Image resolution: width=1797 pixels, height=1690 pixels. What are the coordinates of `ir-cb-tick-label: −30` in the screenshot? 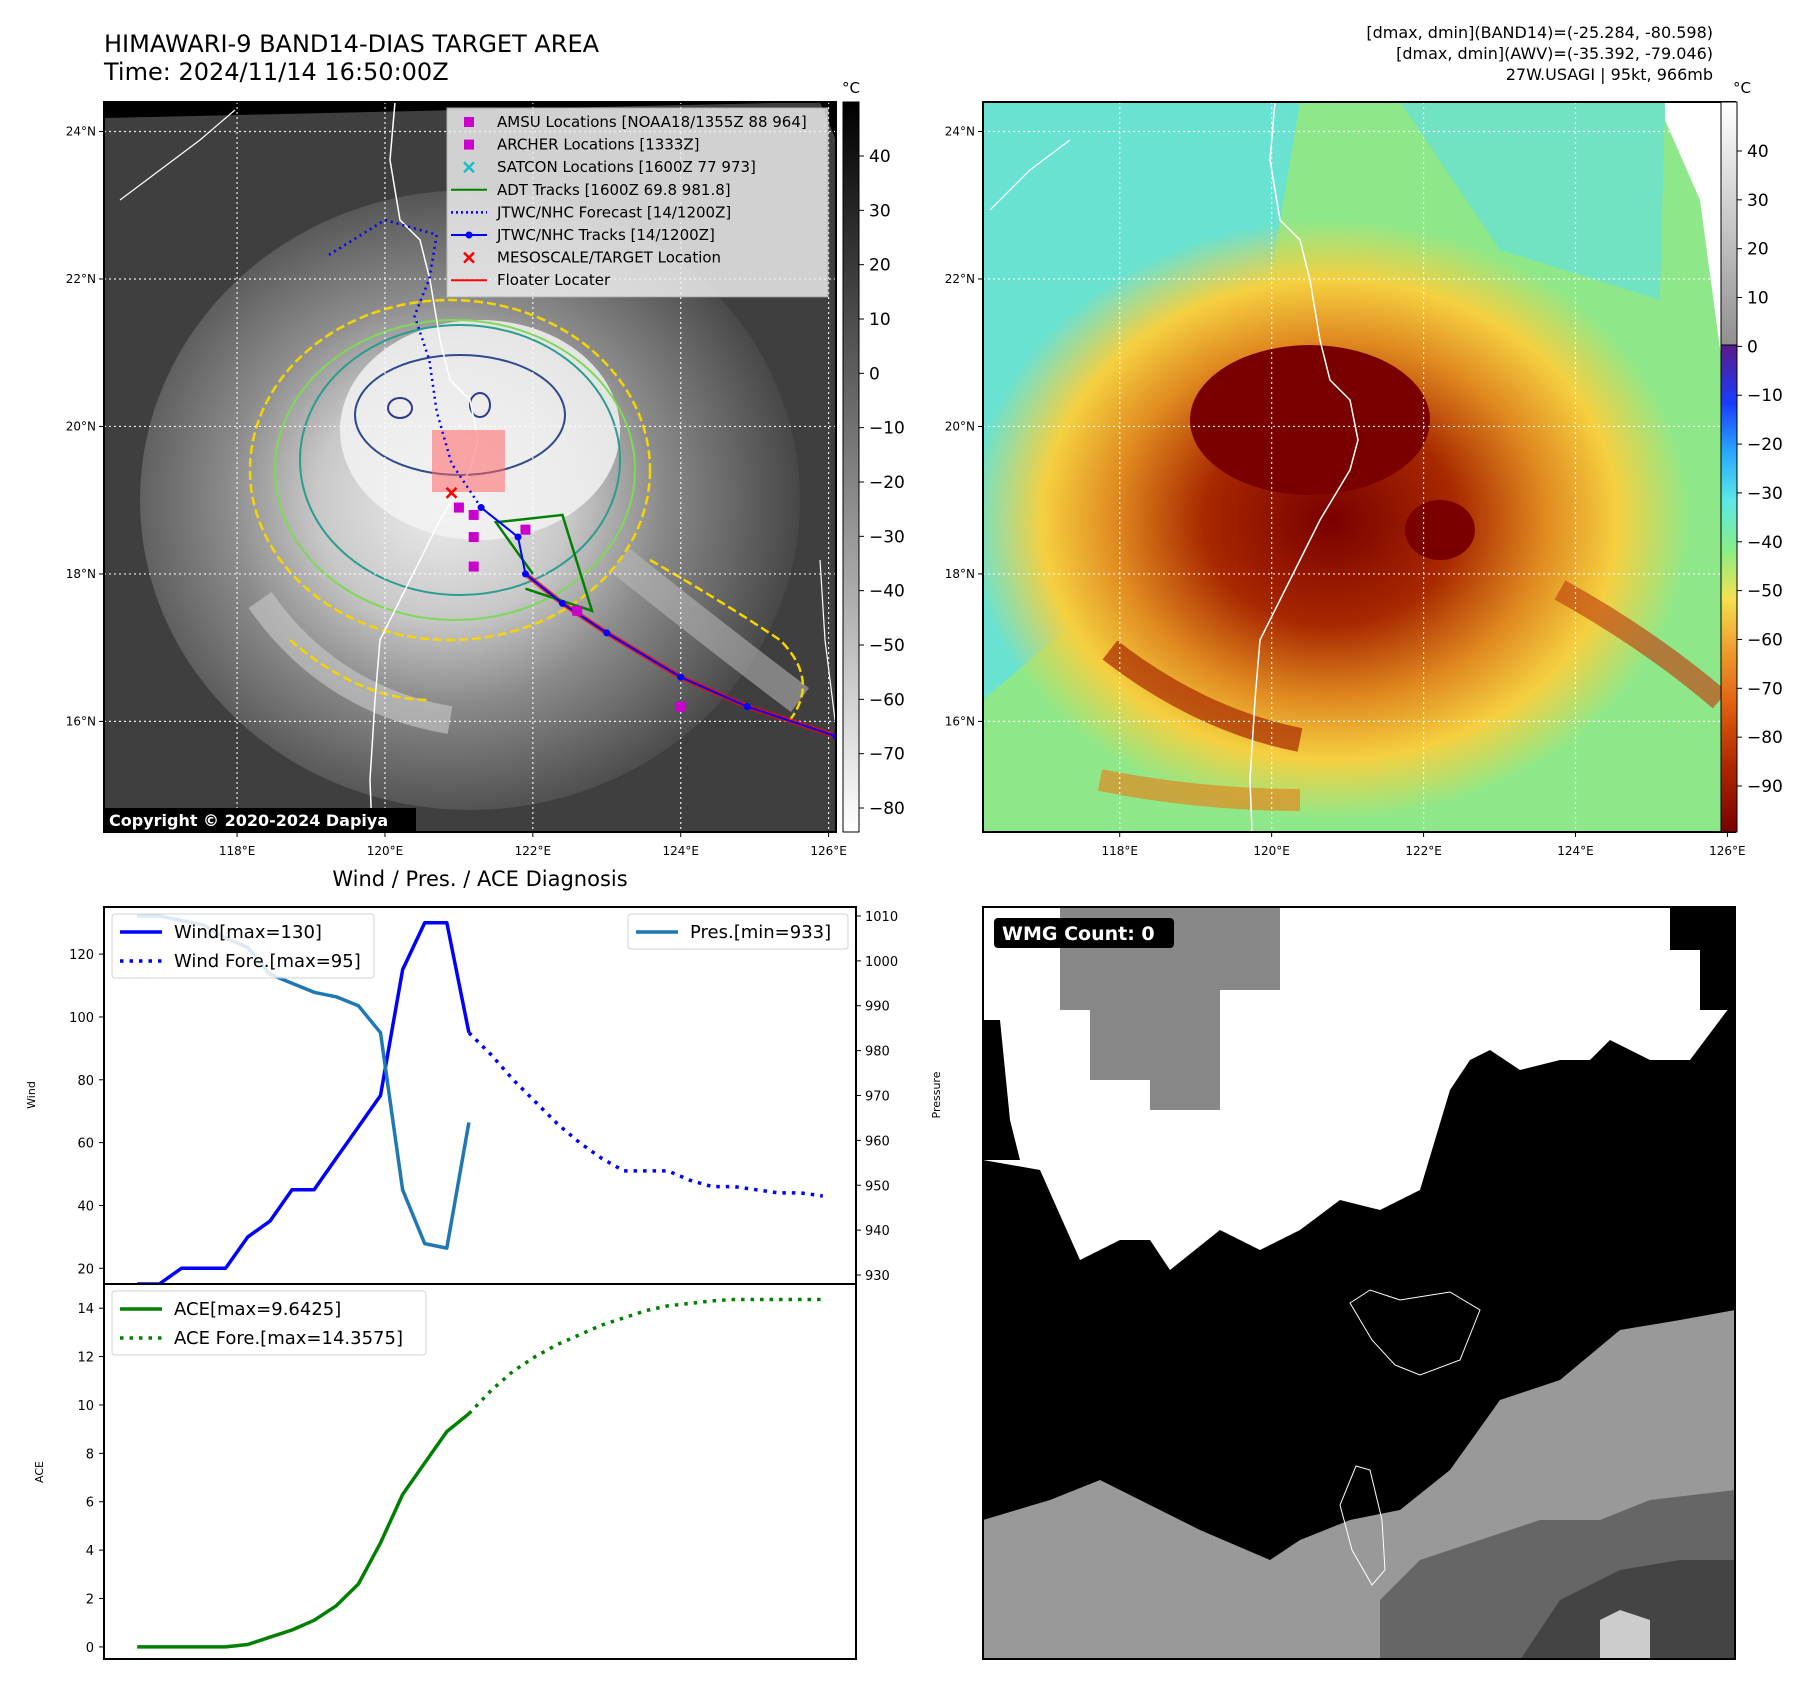 It's located at (887, 537).